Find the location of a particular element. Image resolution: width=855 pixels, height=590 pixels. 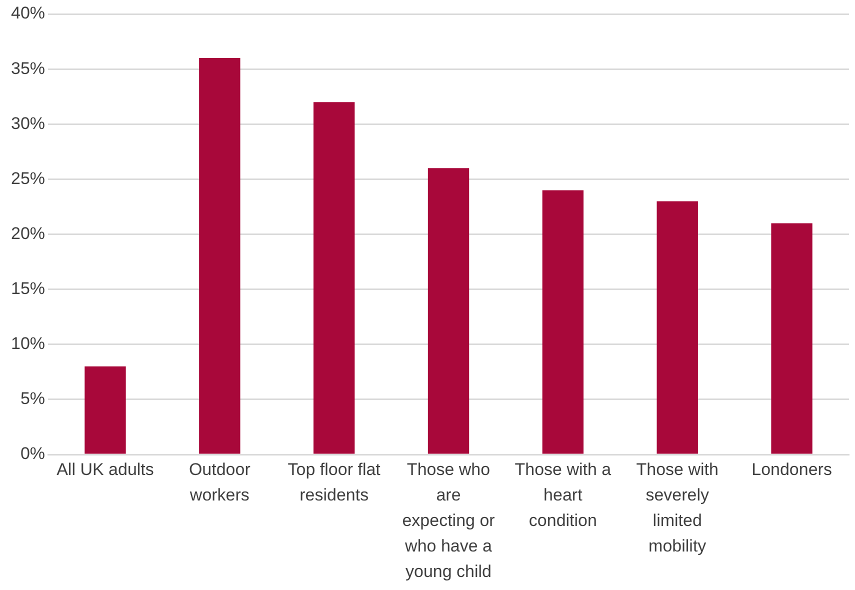

y-tick-label: 15% is located at coordinates (28, 288).